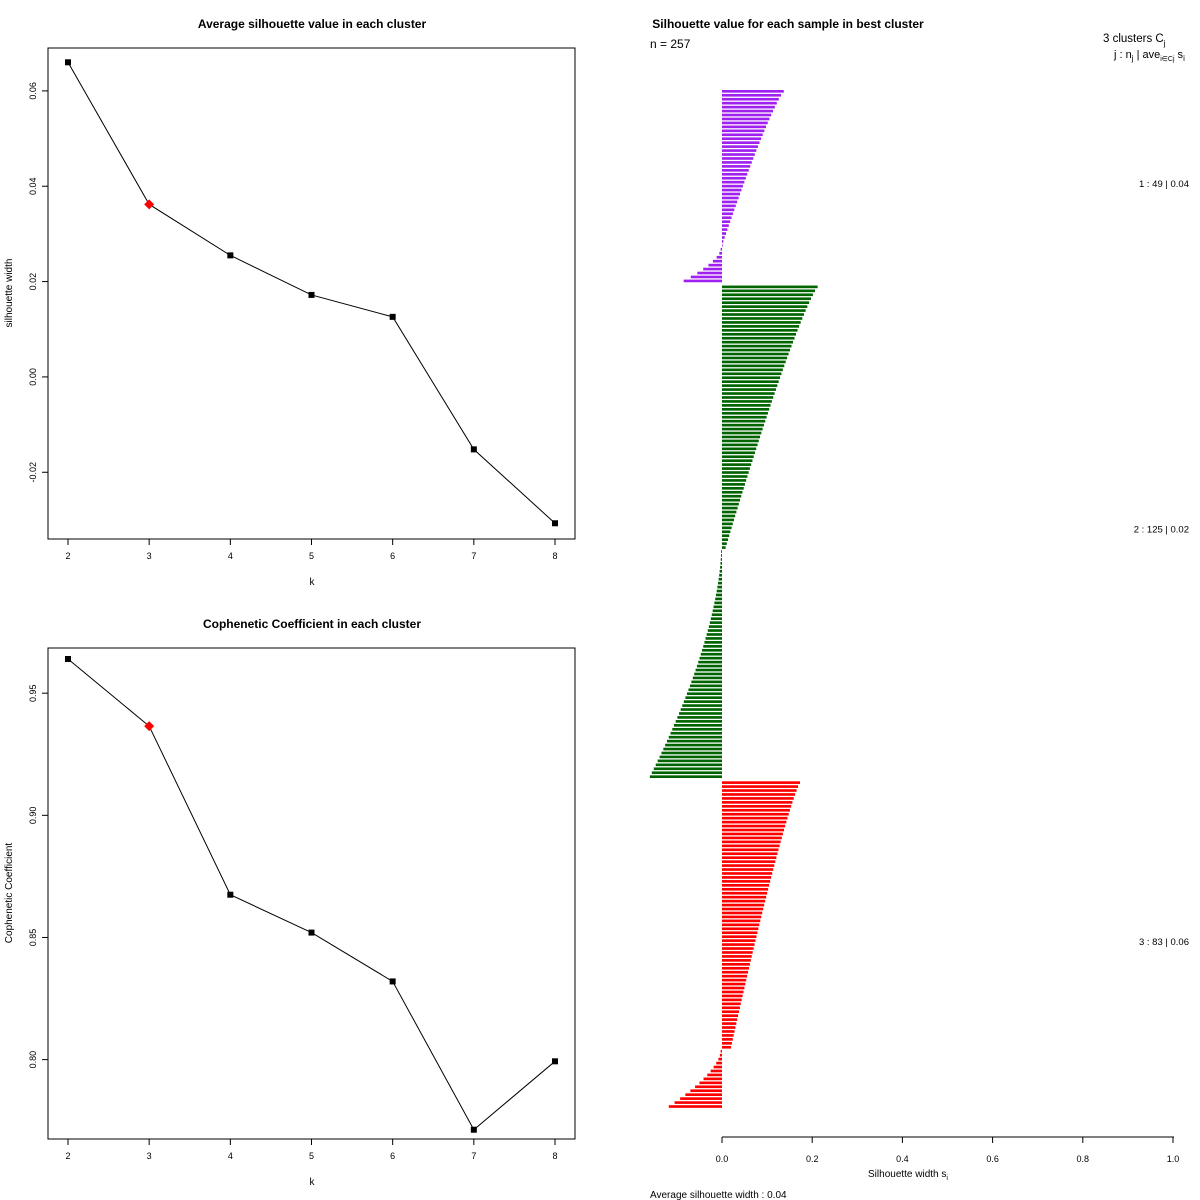  Describe the element at coordinates (312, 24) in the screenshot. I see `silhouette-chart-title: Average silhouette value in each cluster` at that location.